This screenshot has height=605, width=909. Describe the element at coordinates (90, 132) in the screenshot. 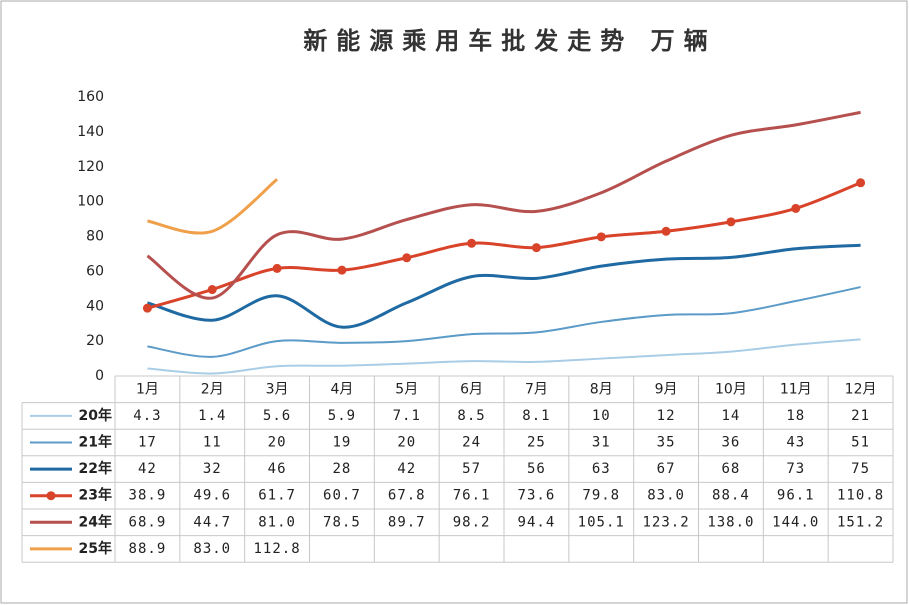

I see `y-tick-label: 140` at that location.